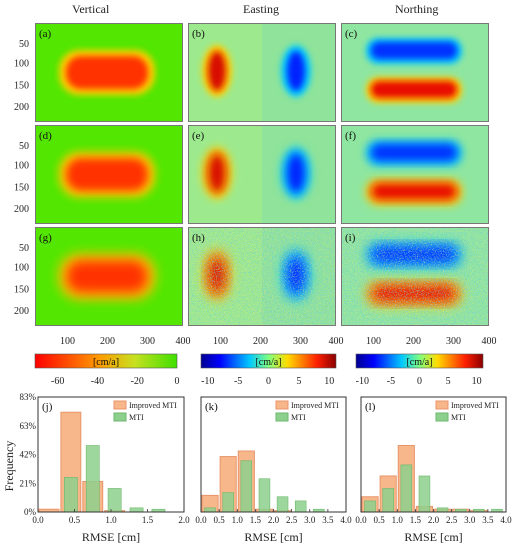 The width and height of the screenshot is (516, 550). What do you see at coordinates (198, 34) in the screenshot?
I see `panel-label: (b)` at bounding box center [198, 34].